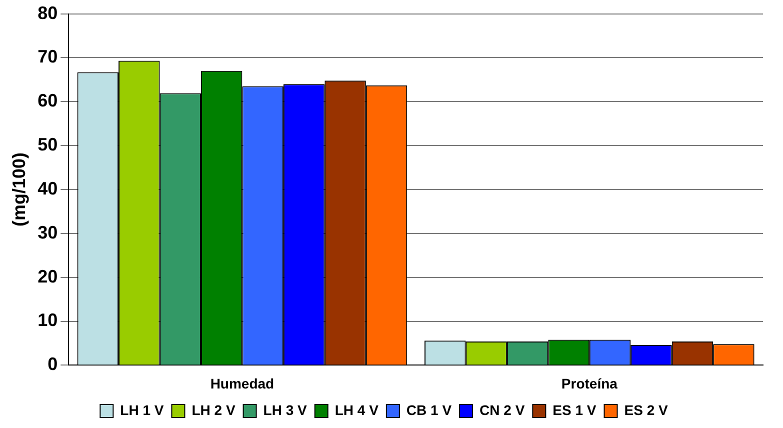 Image resolution: width=783 pixels, height=428 pixels. I want to click on y-tick-label: 0, so click(53, 364).